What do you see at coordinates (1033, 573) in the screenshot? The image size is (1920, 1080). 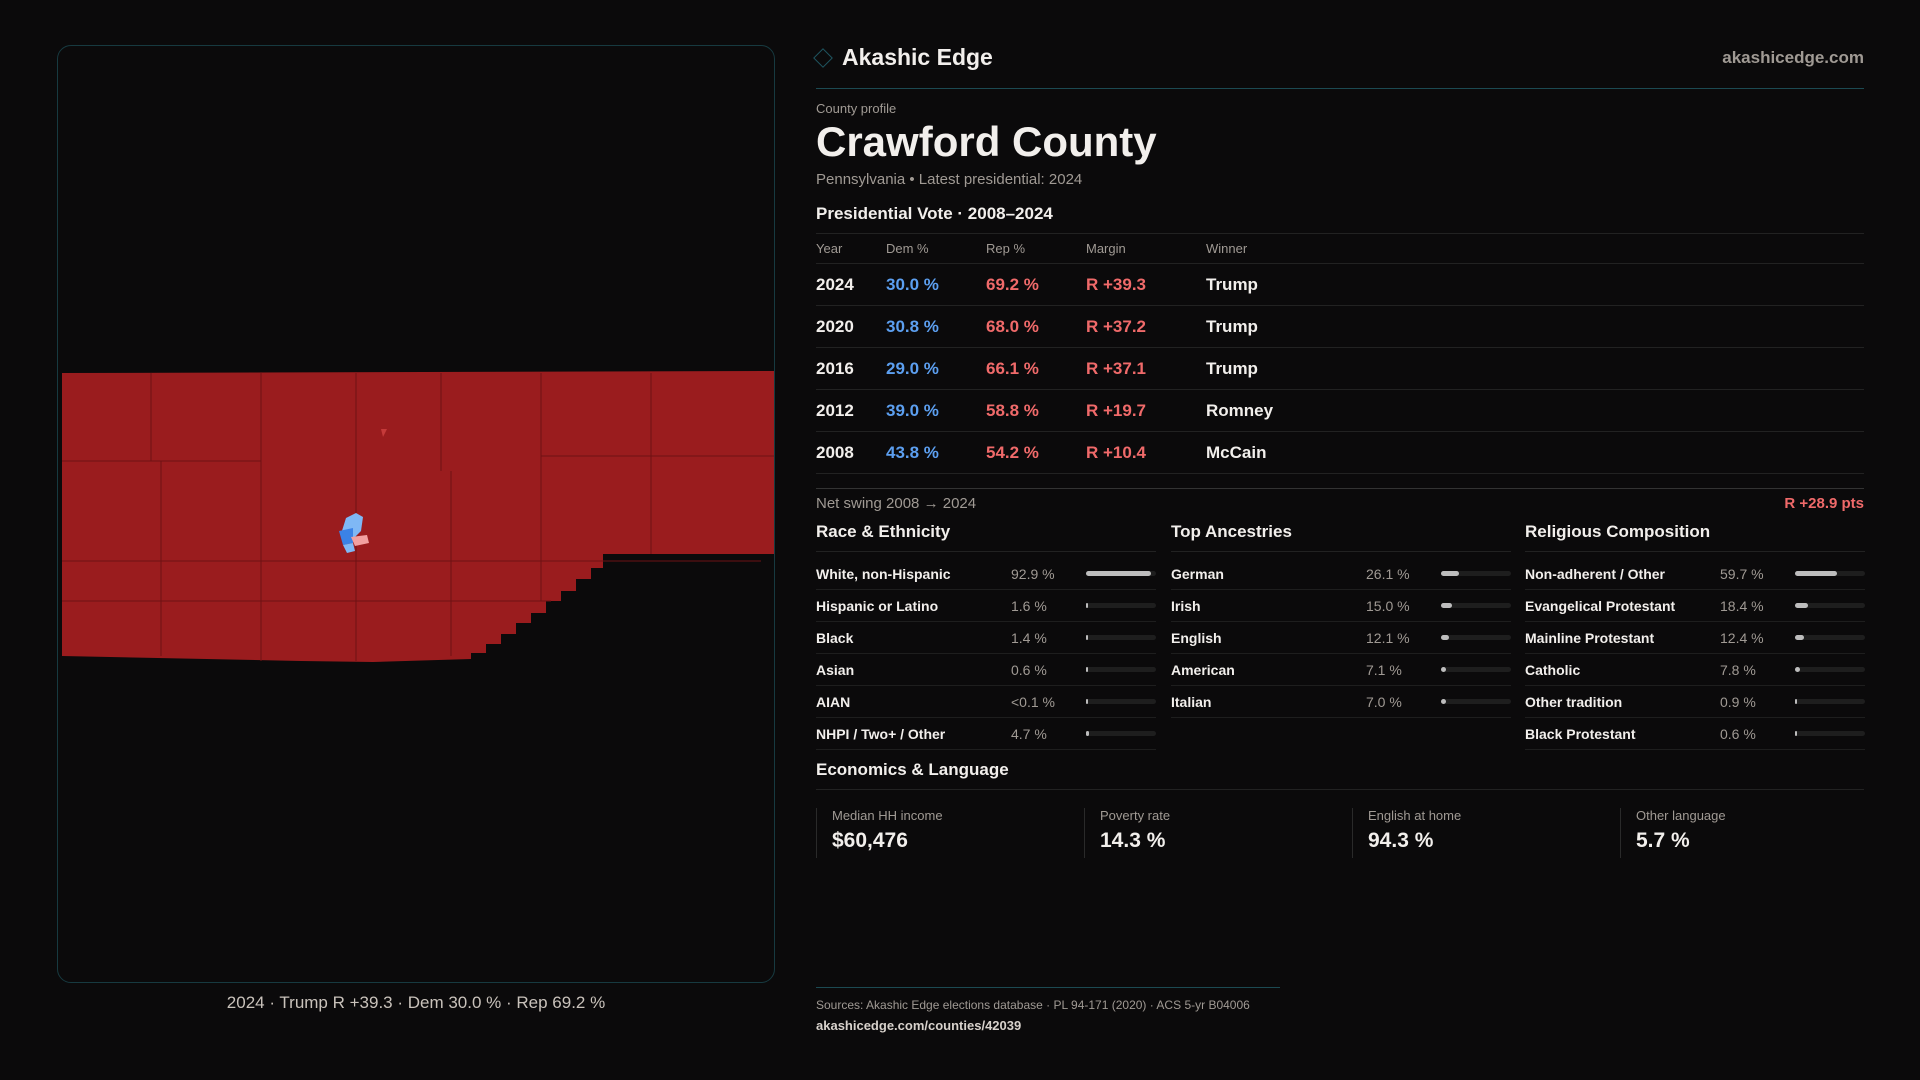 I see `race-value: 92.9 %` at bounding box center [1033, 573].